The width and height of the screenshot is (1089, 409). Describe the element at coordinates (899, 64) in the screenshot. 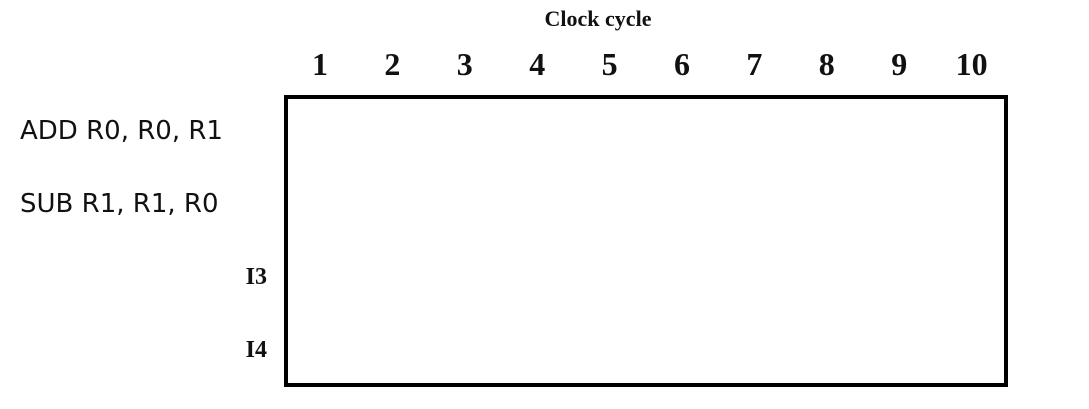

I see `cycle-number-9: 9` at that location.